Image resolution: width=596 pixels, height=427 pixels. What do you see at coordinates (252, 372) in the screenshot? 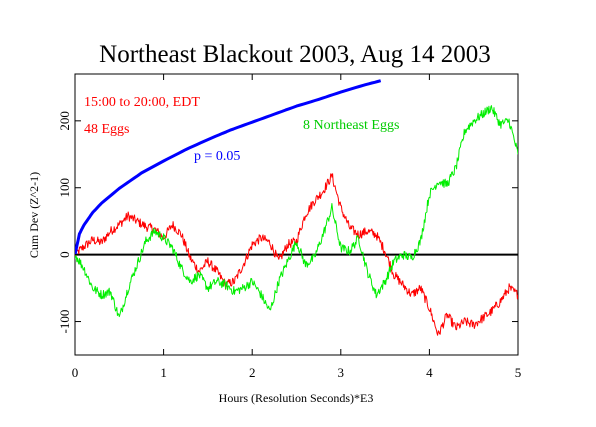
I see `x-tick-label: 2` at bounding box center [252, 372].